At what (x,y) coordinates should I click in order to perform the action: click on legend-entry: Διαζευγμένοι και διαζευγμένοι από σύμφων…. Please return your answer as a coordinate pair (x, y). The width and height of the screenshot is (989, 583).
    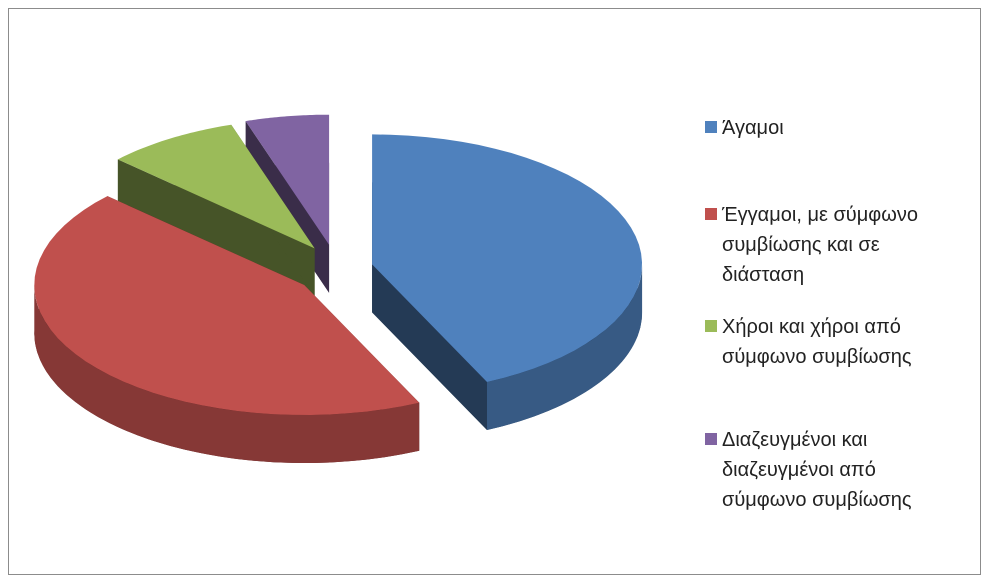
    Looking at the image, I should click on (835, 470).